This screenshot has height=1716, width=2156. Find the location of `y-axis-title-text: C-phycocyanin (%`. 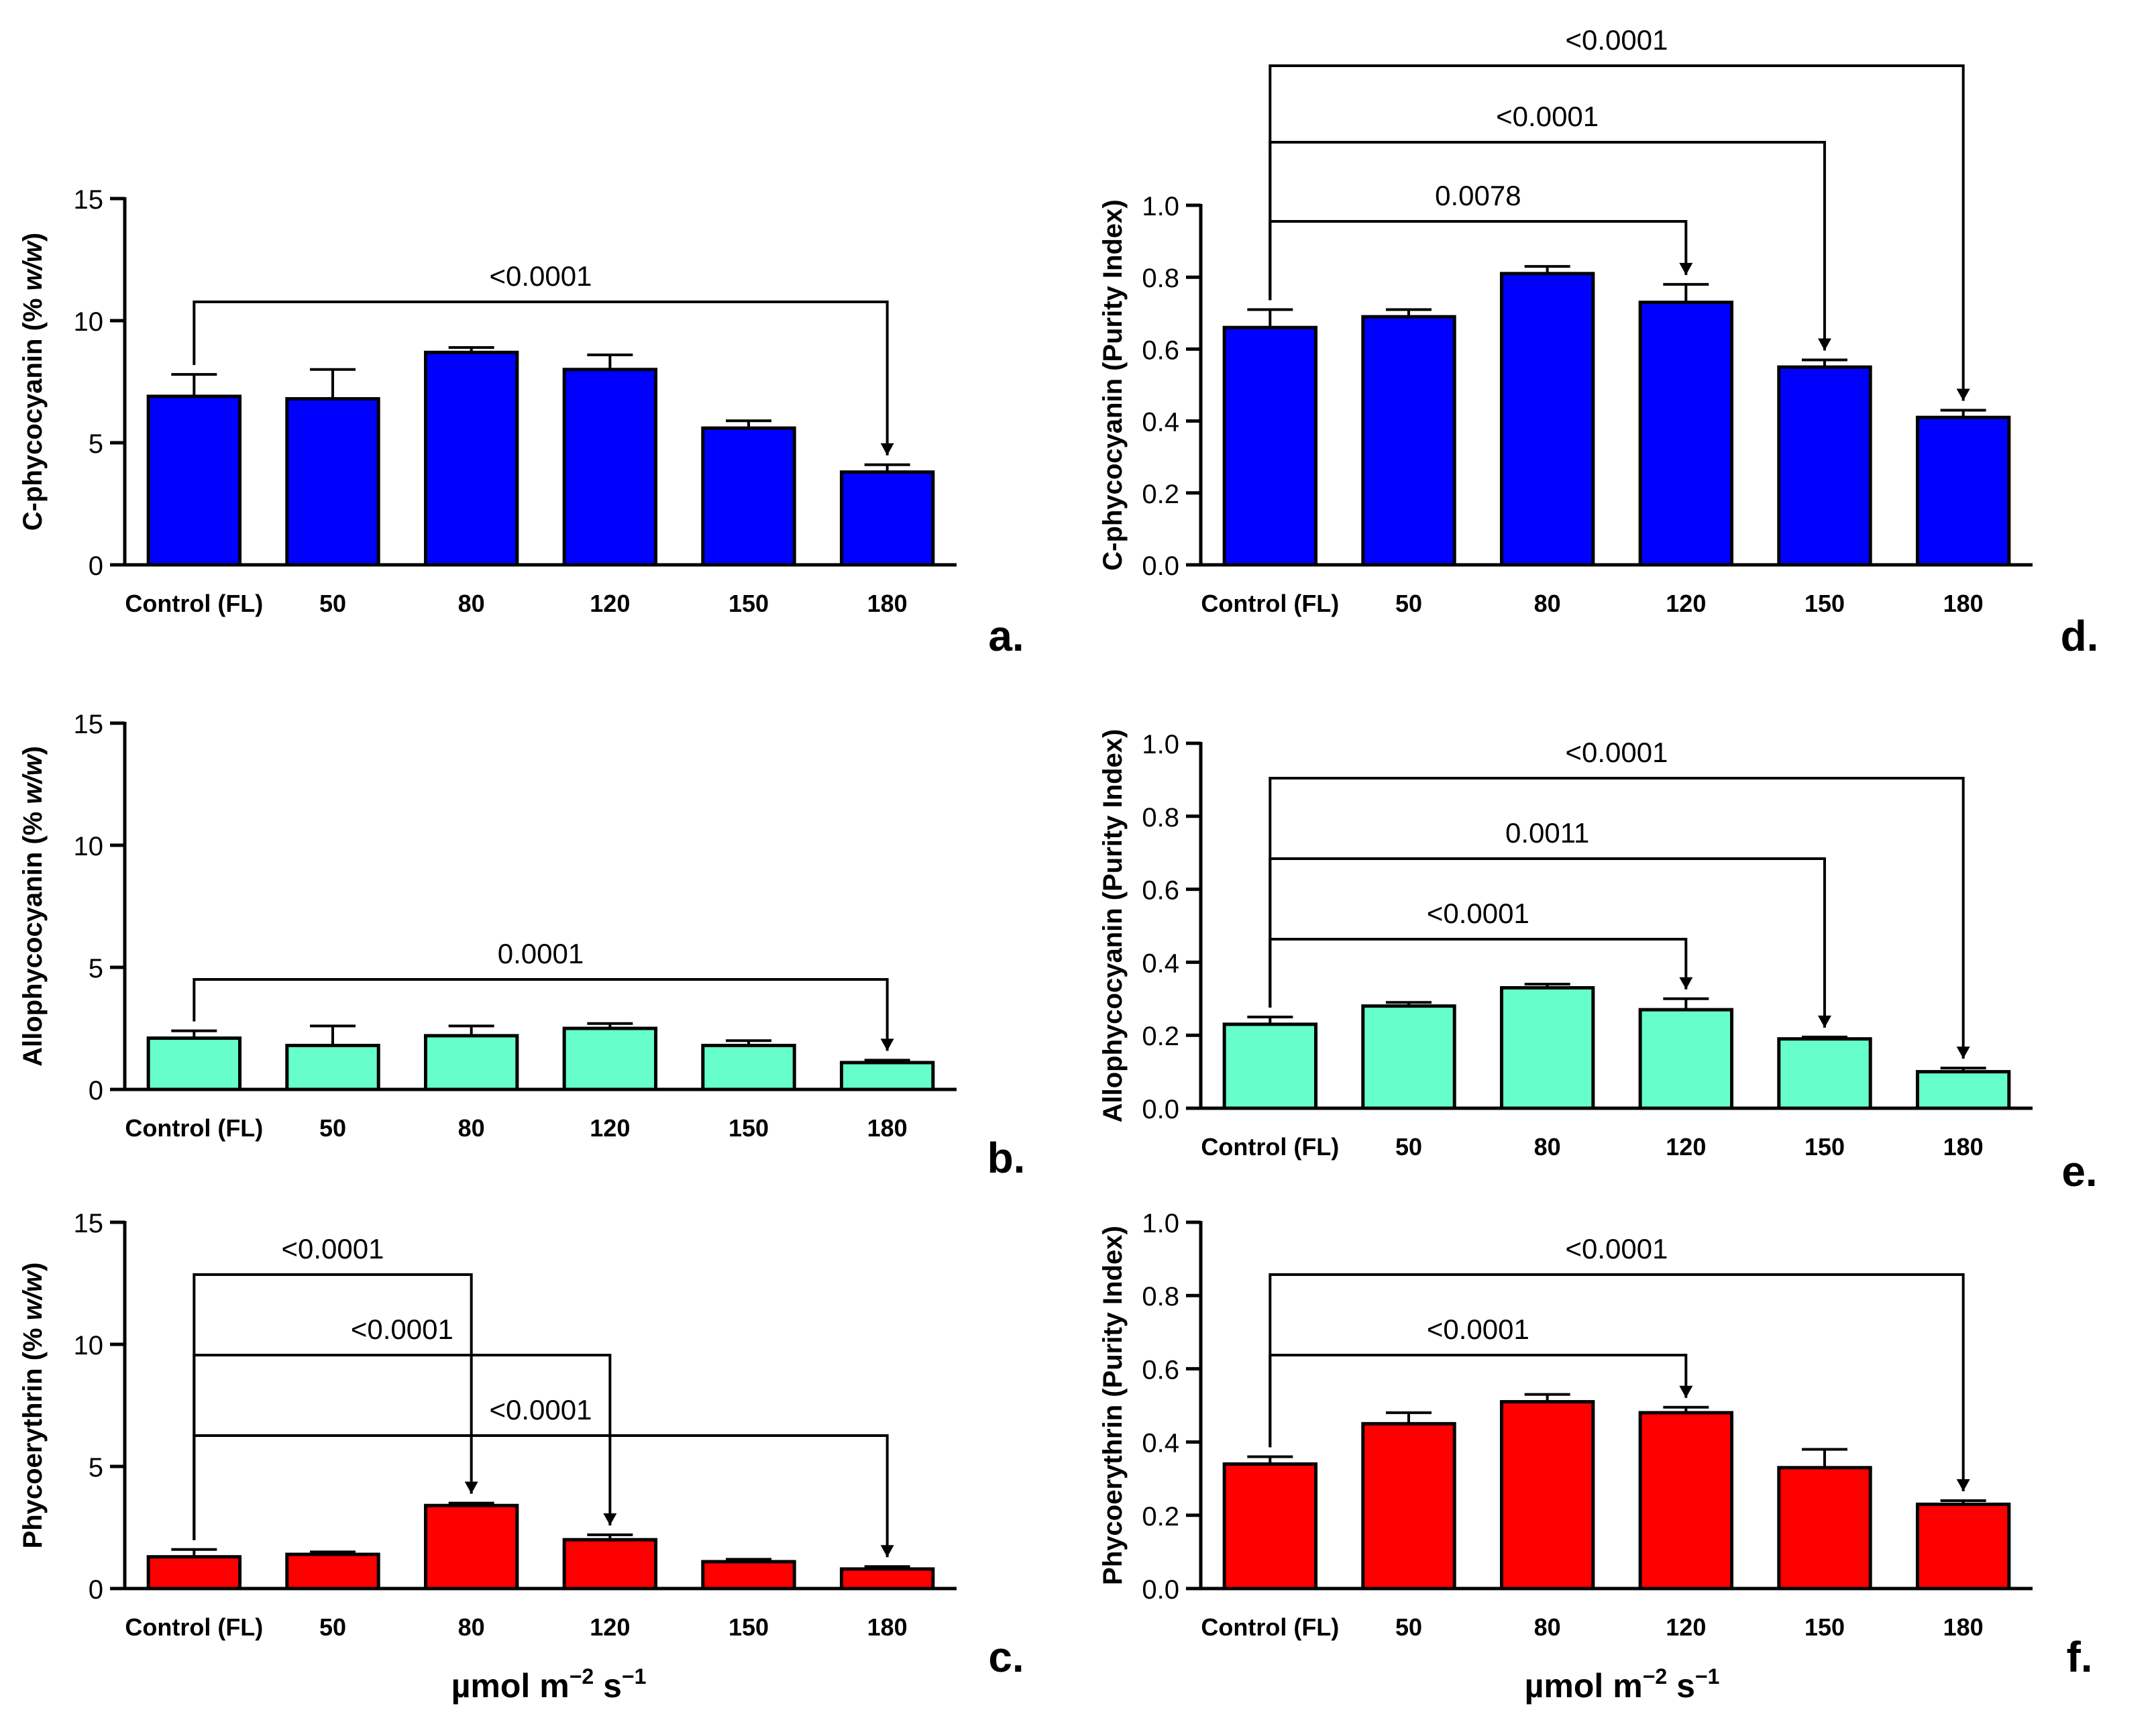

y-axis-title-text: C-phycocyanin (% is located at coordinates (33, 410).